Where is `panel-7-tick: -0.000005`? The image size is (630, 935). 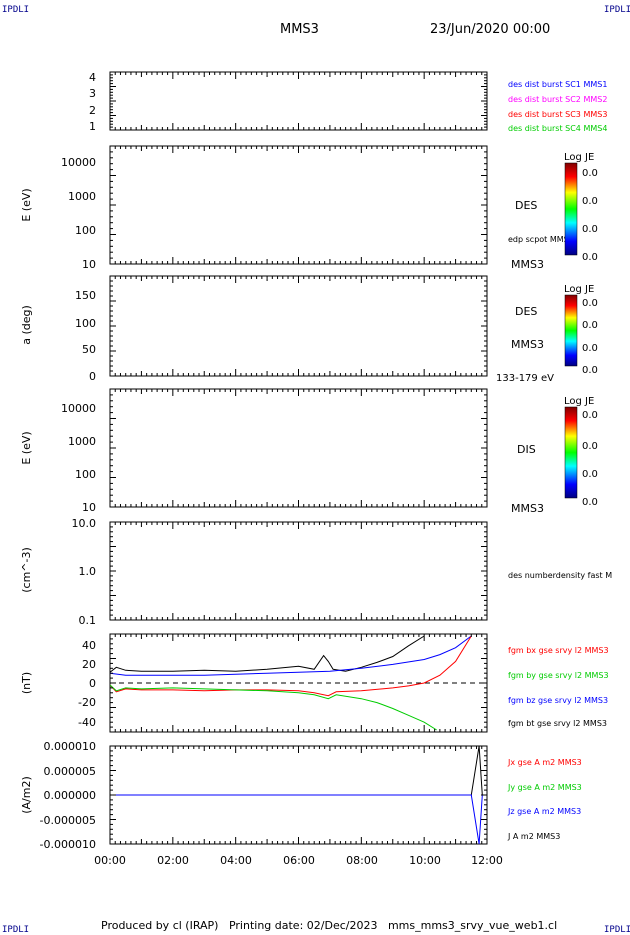 panel-7-tick: -0.000005 is located at coordinates (68, 820).